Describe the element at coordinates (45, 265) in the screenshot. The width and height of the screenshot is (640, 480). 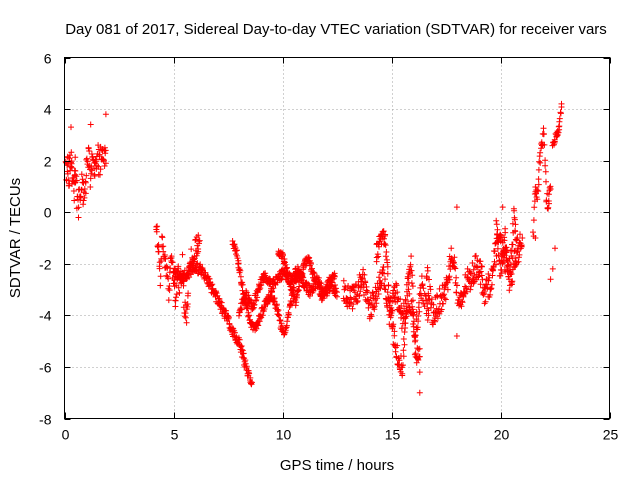
I see `y-tick-label: -2` at that location.